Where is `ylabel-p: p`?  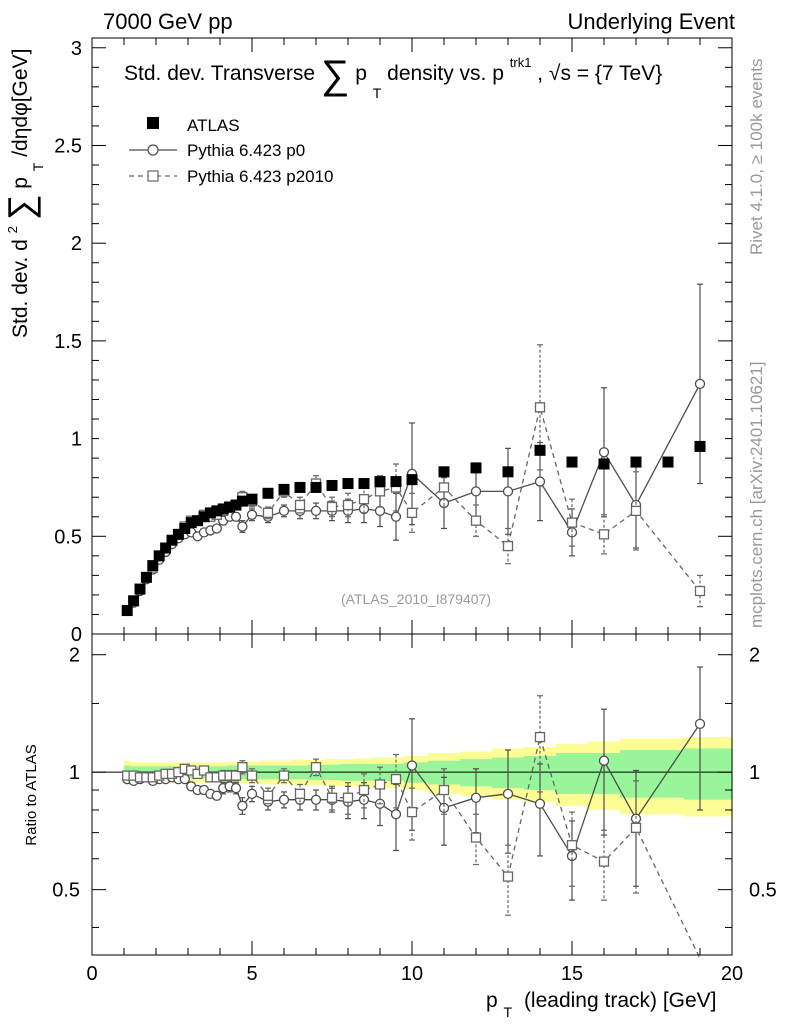
ylabel-p: p is located at coordinates (20, 183).